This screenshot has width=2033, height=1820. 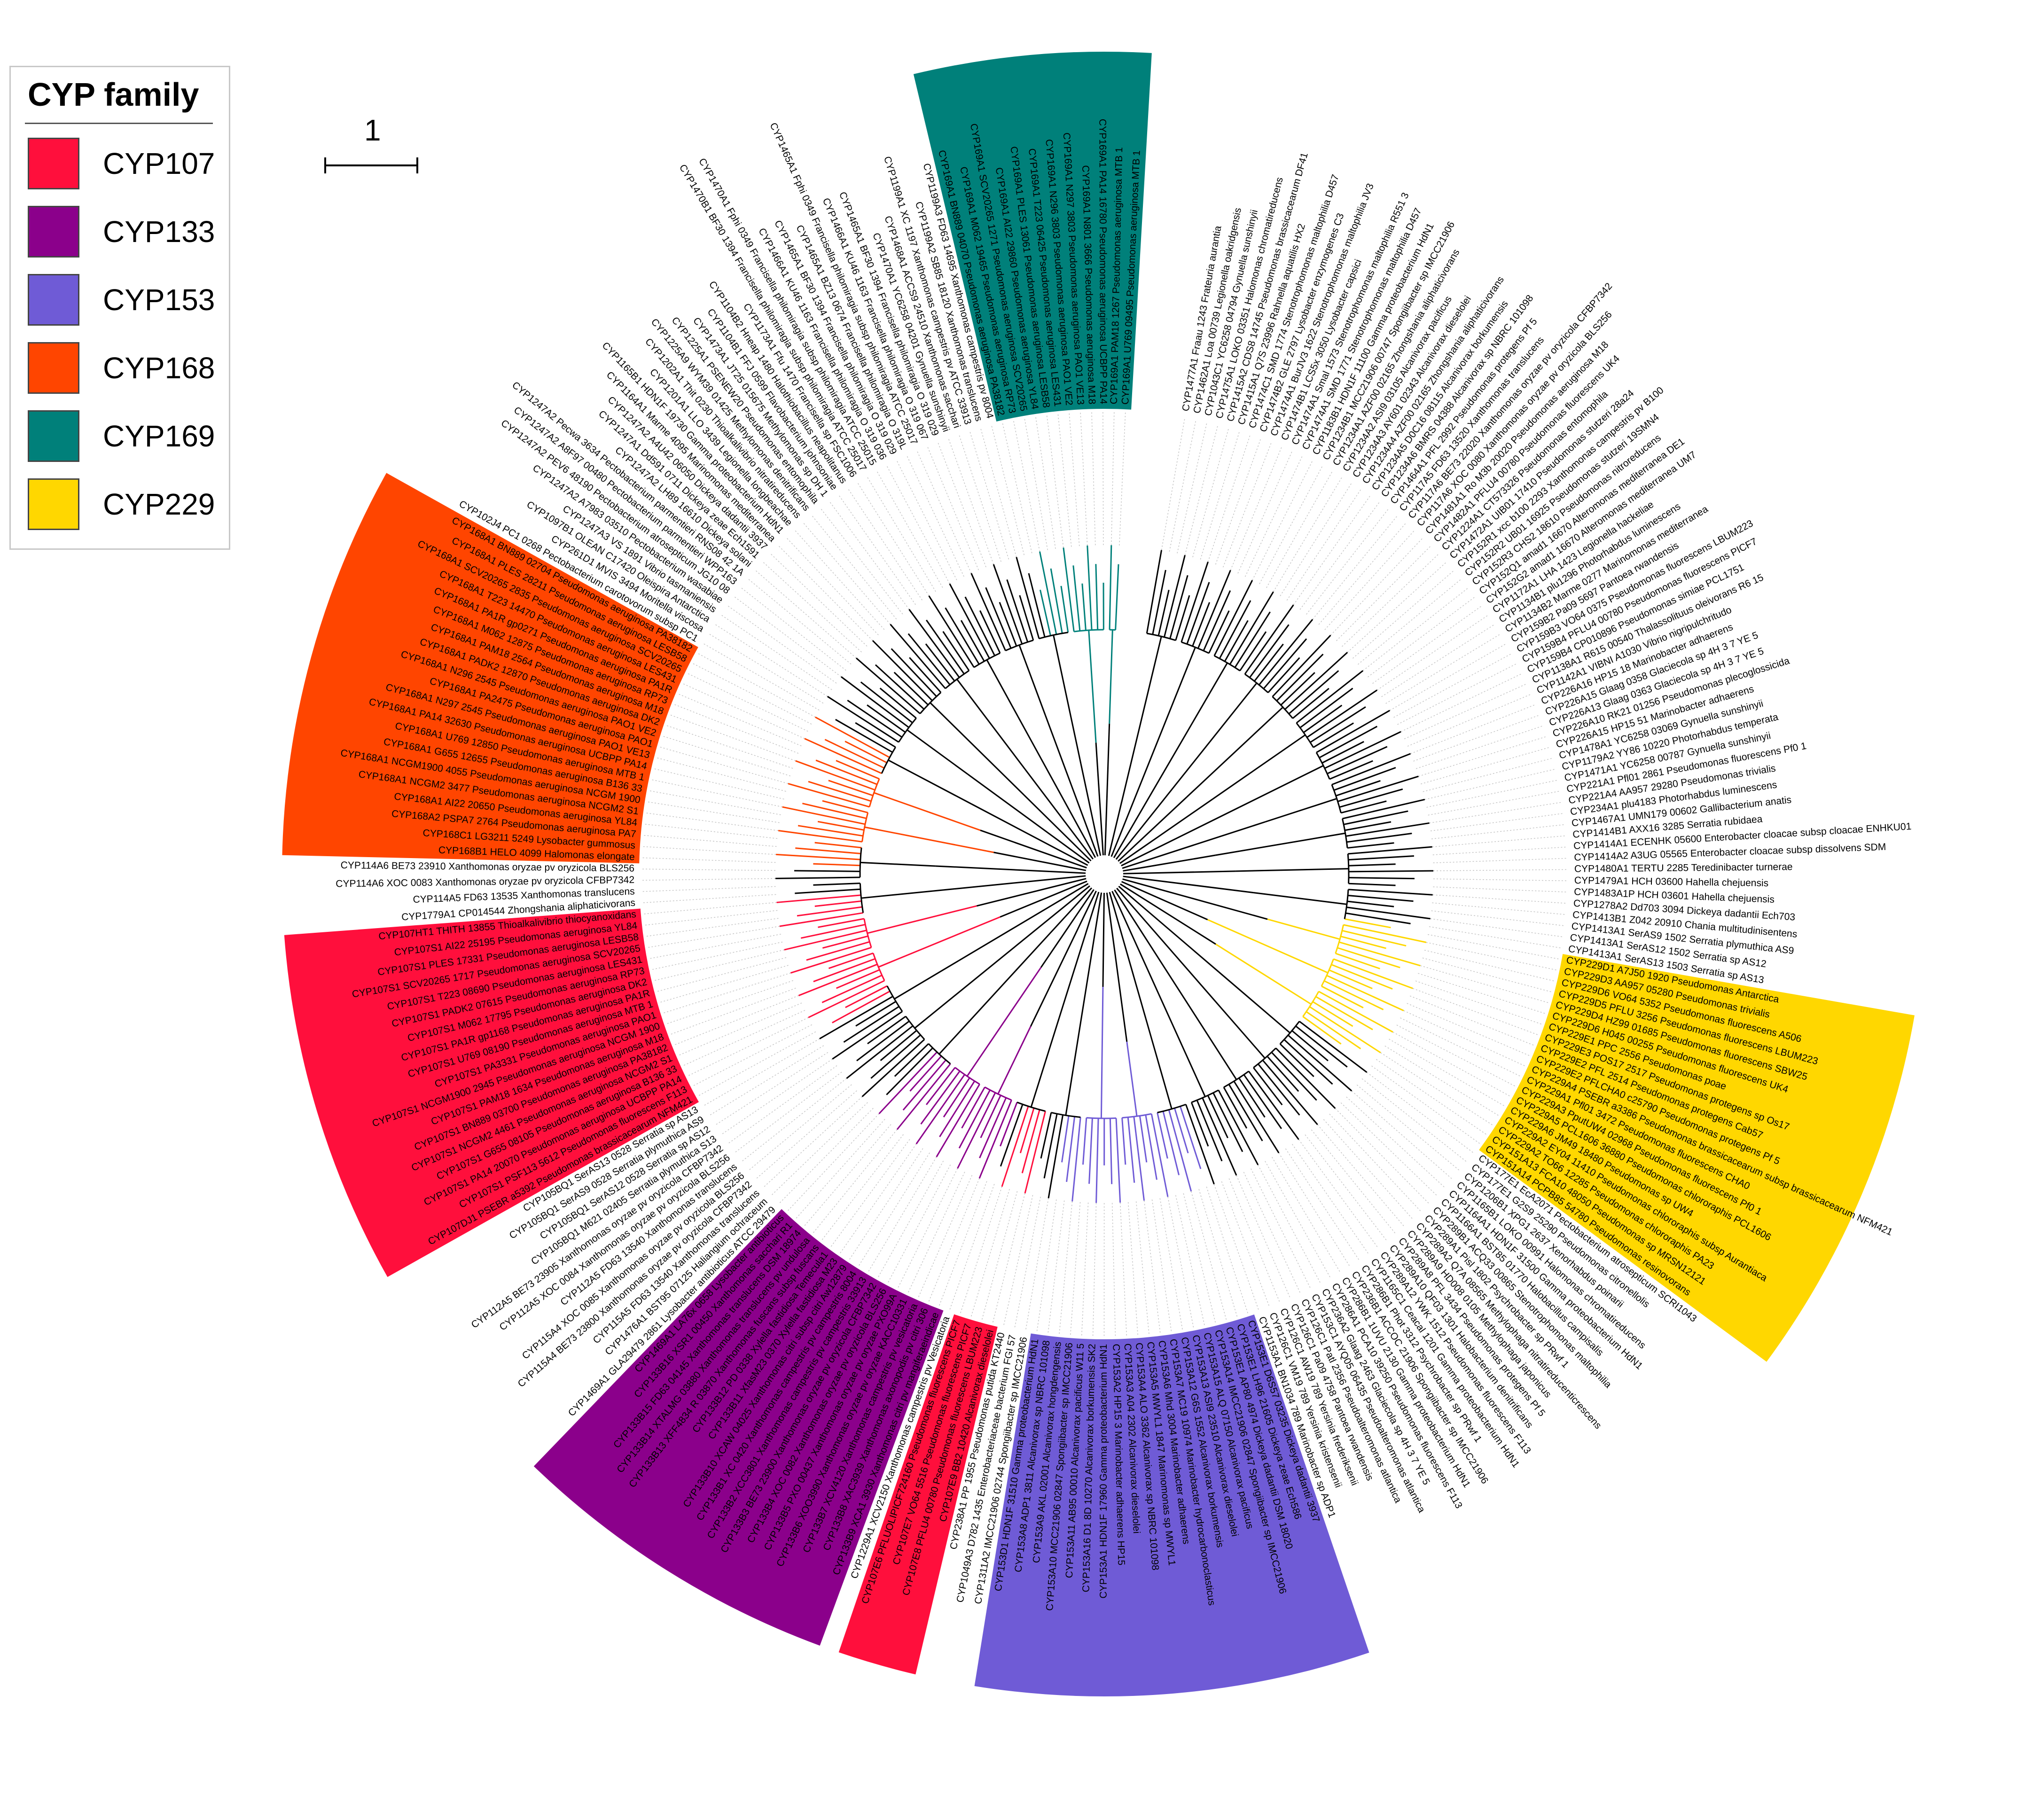 What do you see at coordinates (126, 232) in the screenshot?
I see `legend-item-cyp133: CYP133` at bounding box center [126, 232].